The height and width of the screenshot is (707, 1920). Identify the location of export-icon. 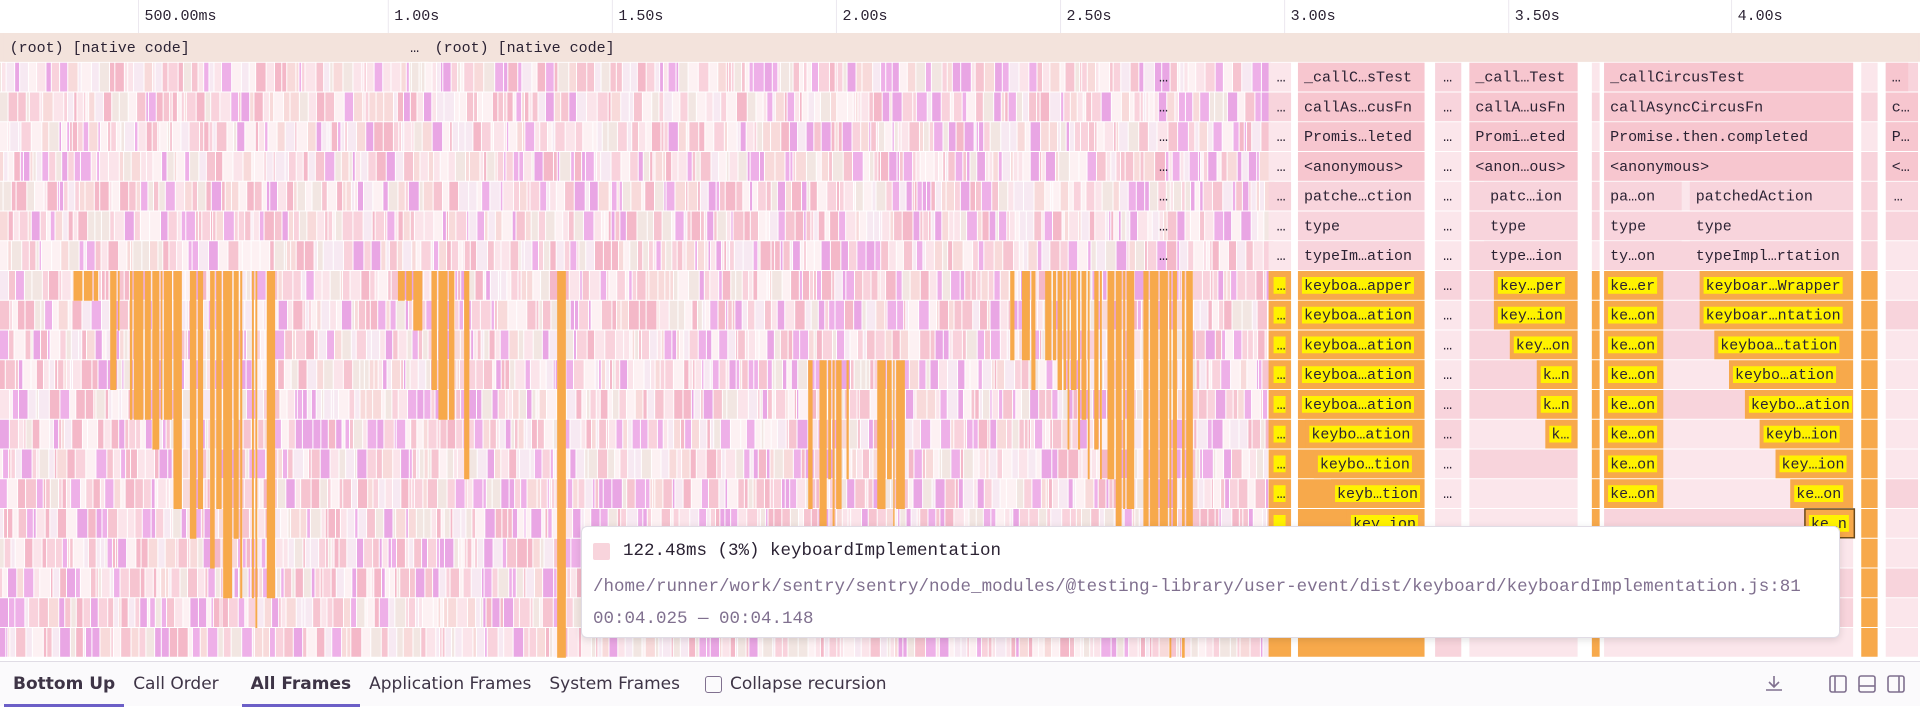
(1774, 683).